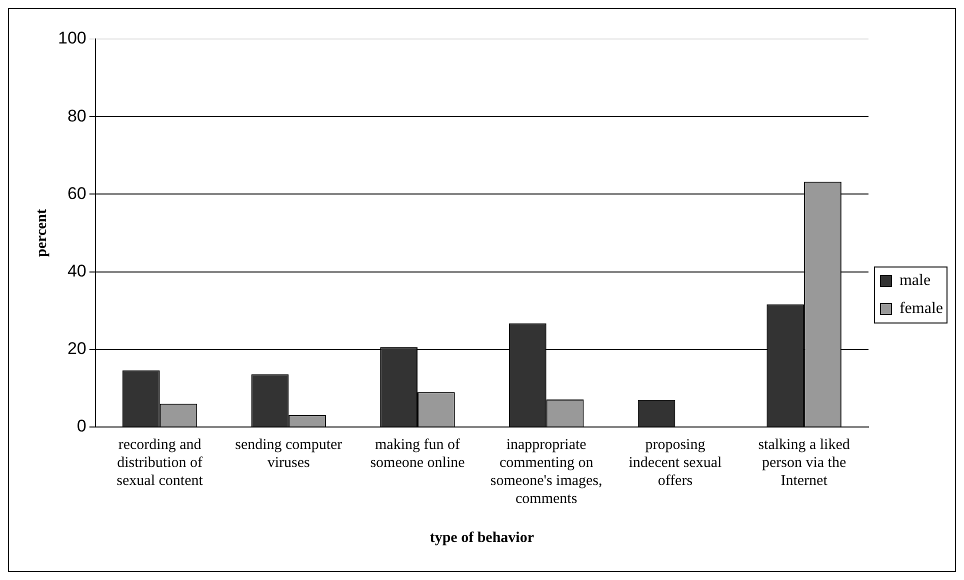  What do you see at coordinates (546, 471) in the screenshot?
I see `x-tick-label: inappropriate commenting on someone's images, comments` at bounding box center [546, 471].